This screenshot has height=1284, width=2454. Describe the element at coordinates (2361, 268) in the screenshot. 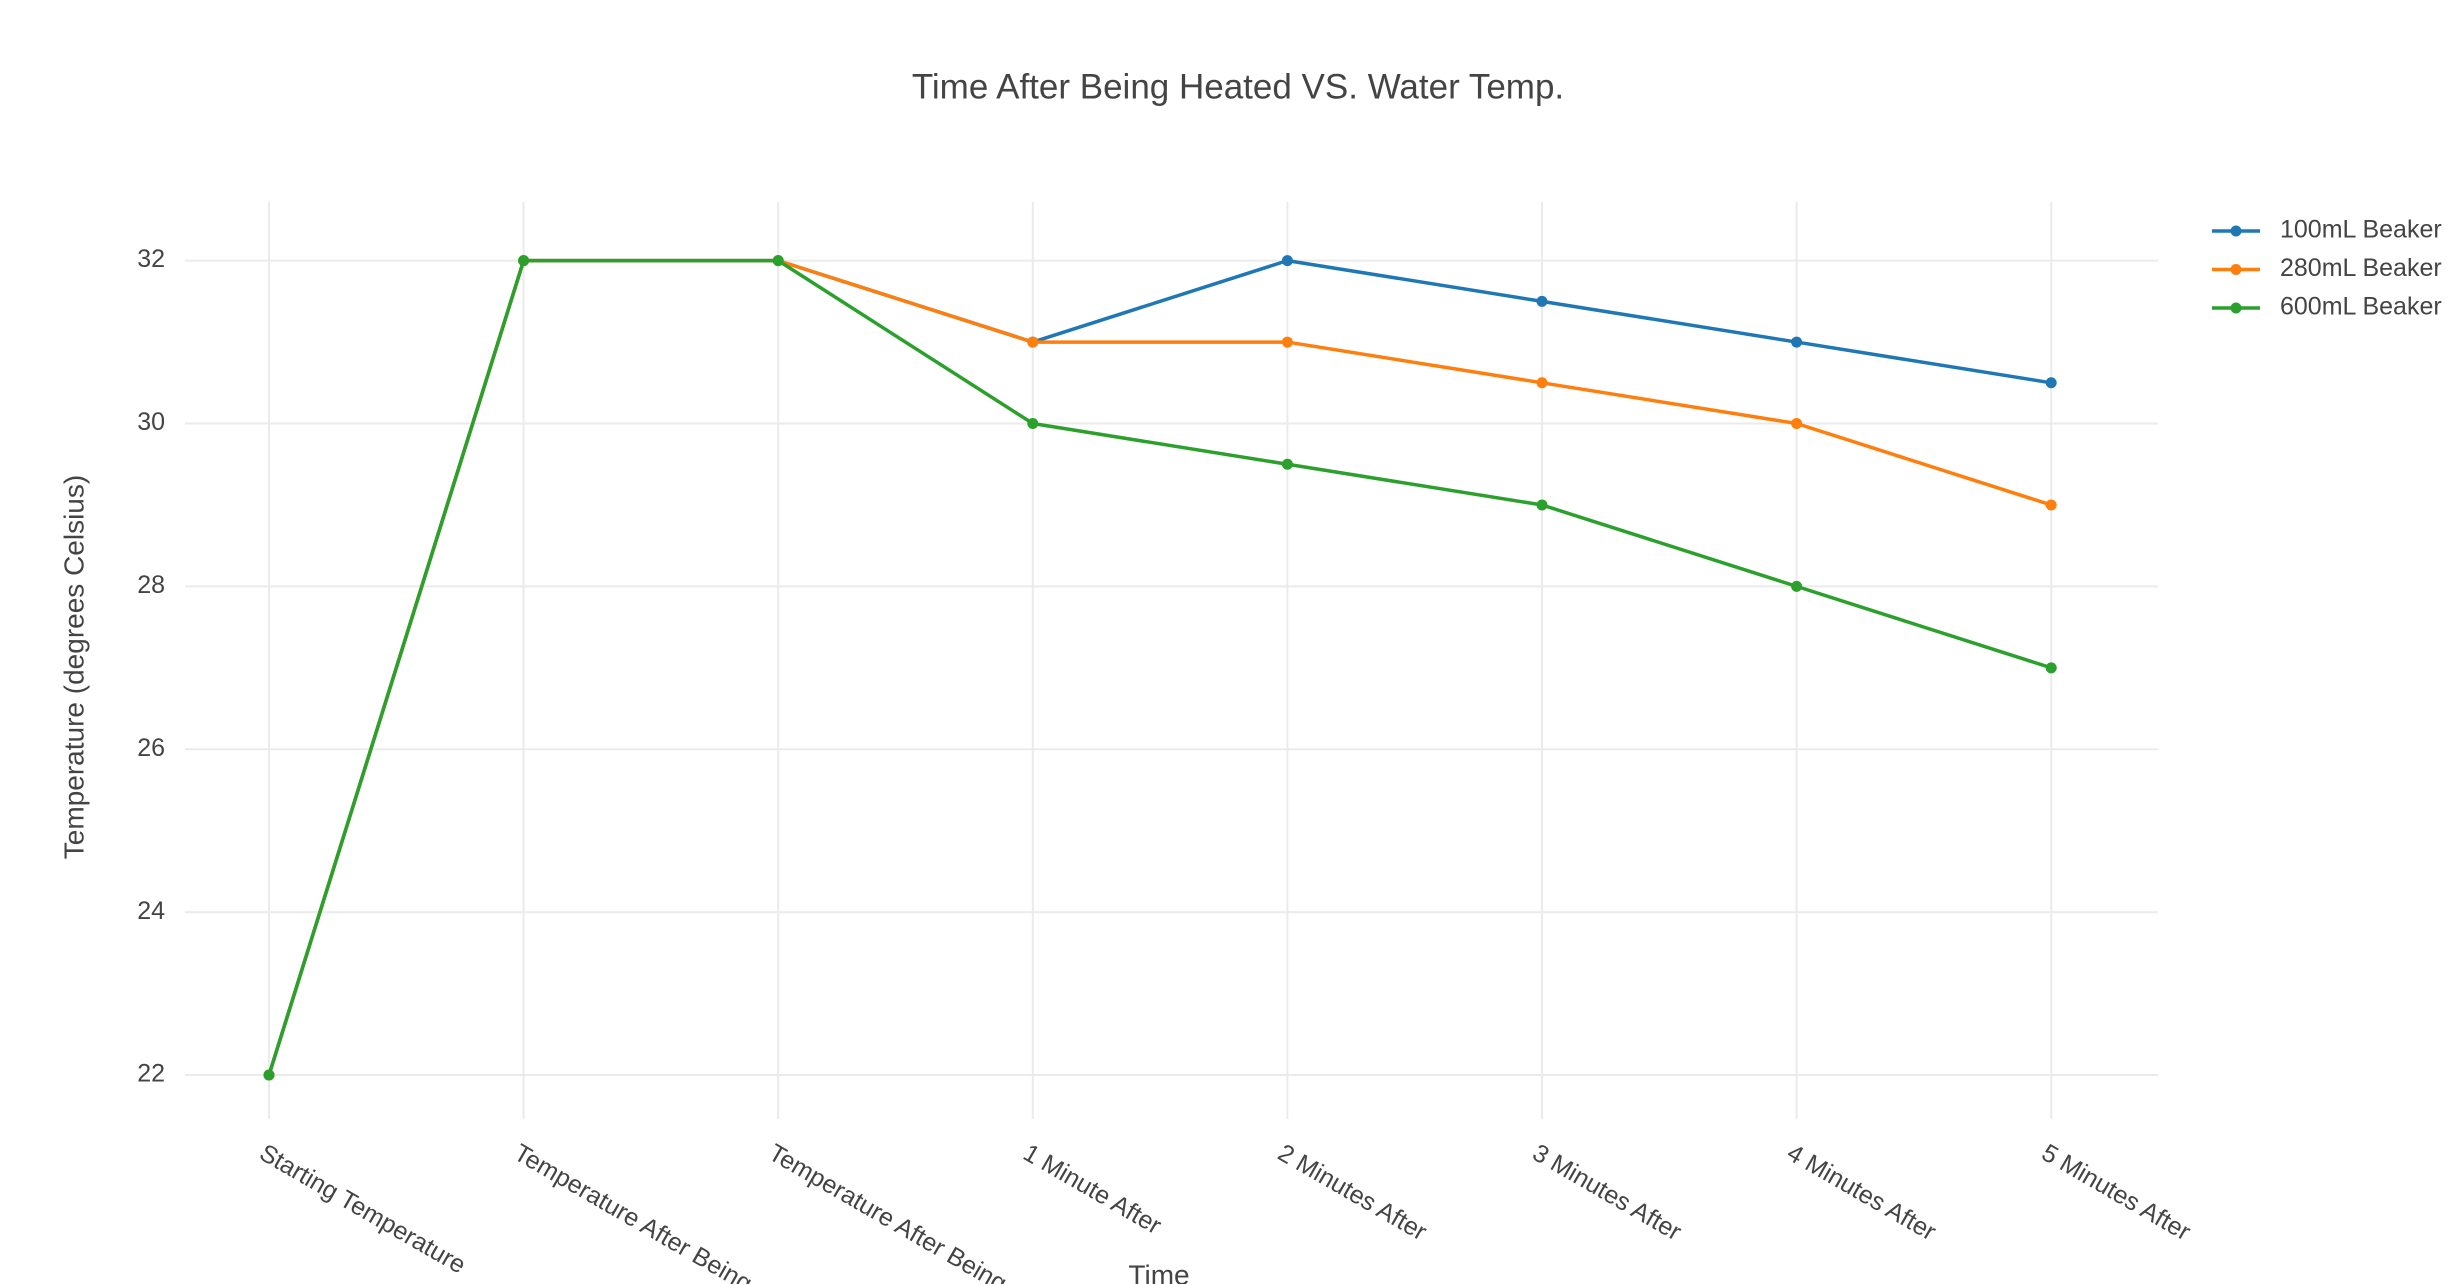

I see `legend-label: 280mL Beaker` at that location.